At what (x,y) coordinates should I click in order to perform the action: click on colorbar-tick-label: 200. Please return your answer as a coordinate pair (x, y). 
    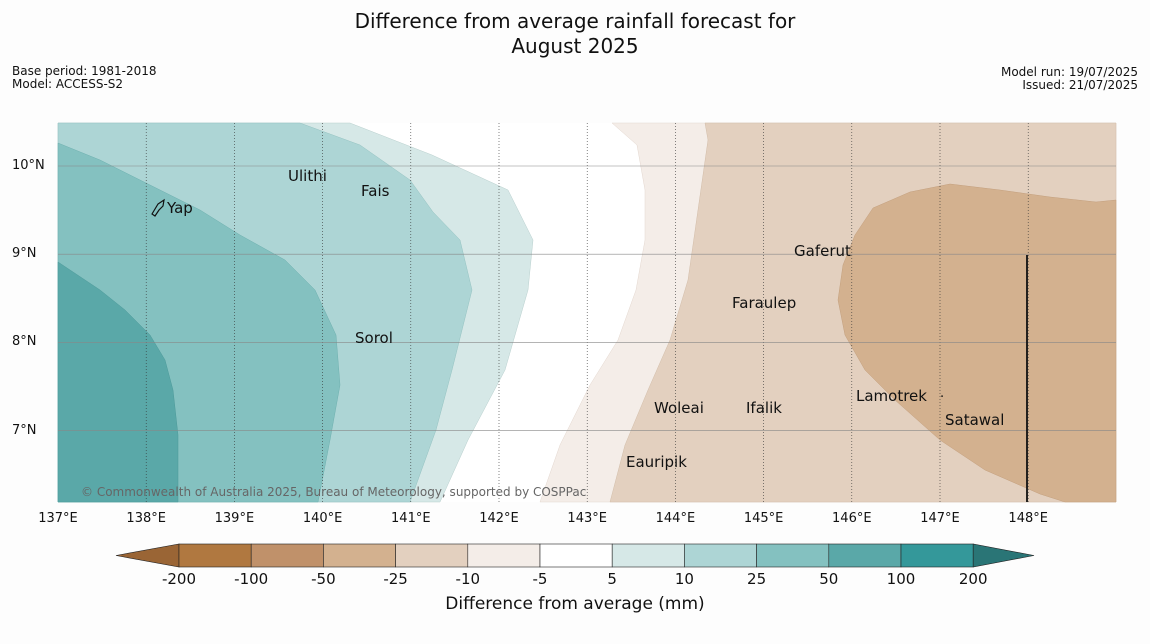
    Looking at the image, I should click on (973, 579).